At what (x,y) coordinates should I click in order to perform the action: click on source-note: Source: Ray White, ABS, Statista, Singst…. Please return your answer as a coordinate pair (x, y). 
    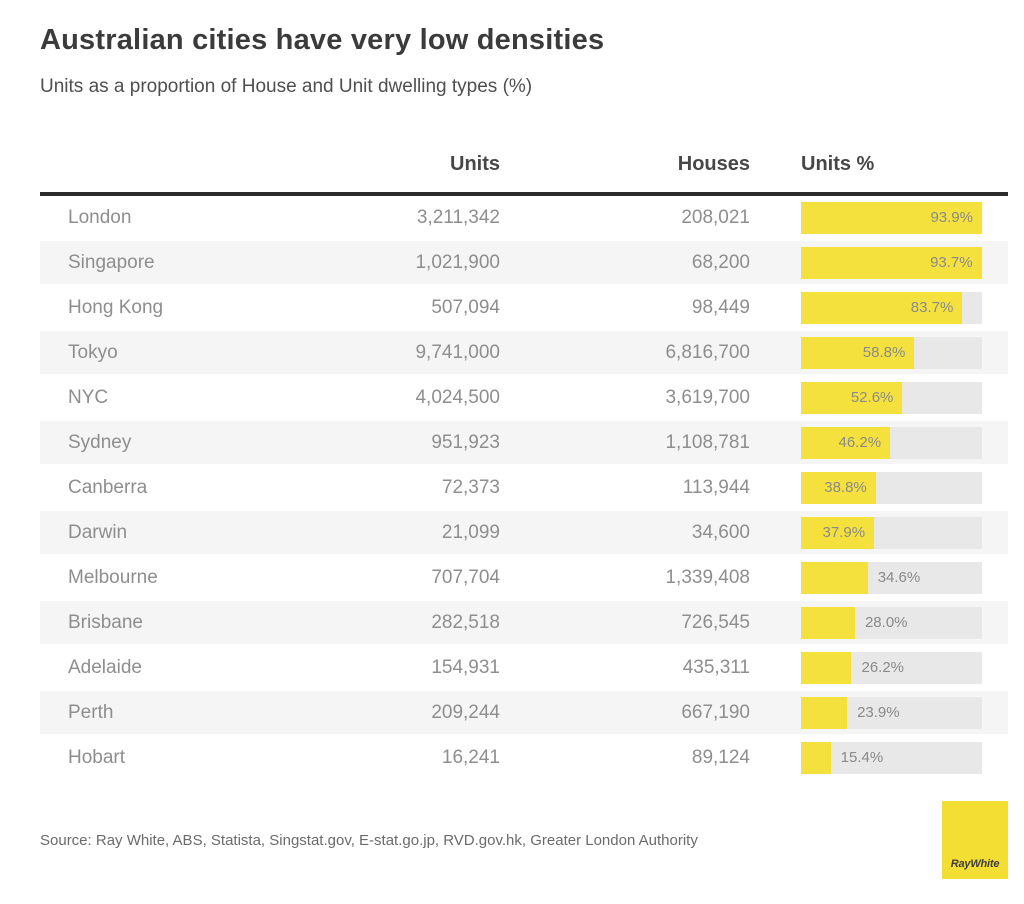
    Looking at the image, I should click on (369, 840).